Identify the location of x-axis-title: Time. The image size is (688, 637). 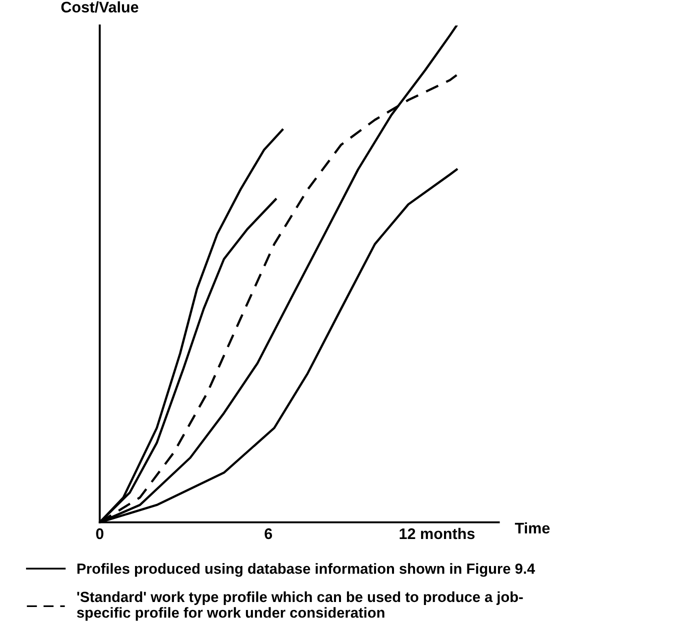
(532, 528).